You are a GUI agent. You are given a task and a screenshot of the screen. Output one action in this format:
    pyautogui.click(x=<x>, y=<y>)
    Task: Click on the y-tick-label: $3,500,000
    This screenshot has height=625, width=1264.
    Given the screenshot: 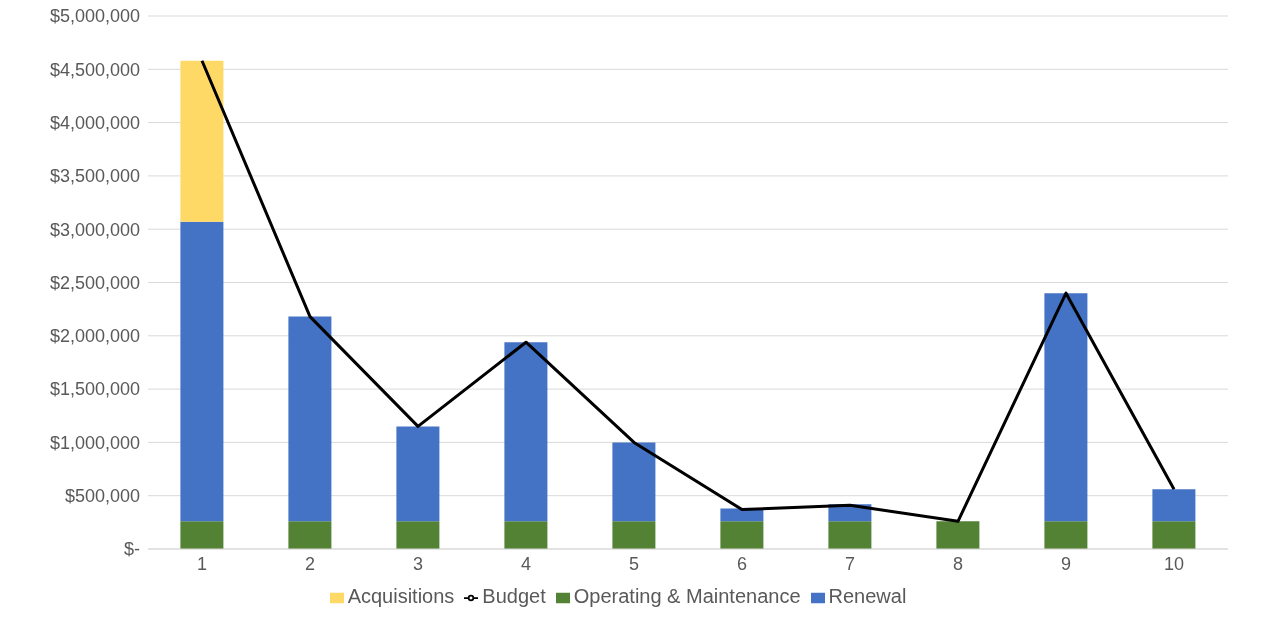 What is the action you would take?
    pyautogui.click(x=94, y=176)
    